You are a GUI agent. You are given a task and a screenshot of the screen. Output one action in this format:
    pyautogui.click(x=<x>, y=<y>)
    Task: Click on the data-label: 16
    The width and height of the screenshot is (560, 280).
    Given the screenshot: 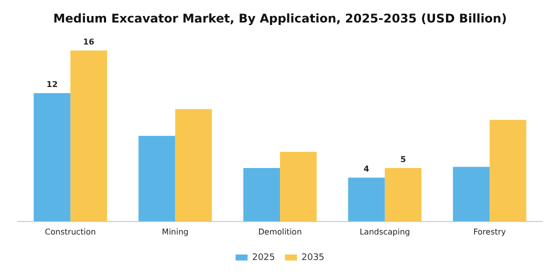 What is the action you would take?
    pyautogui.click(x=89, y=41)
    